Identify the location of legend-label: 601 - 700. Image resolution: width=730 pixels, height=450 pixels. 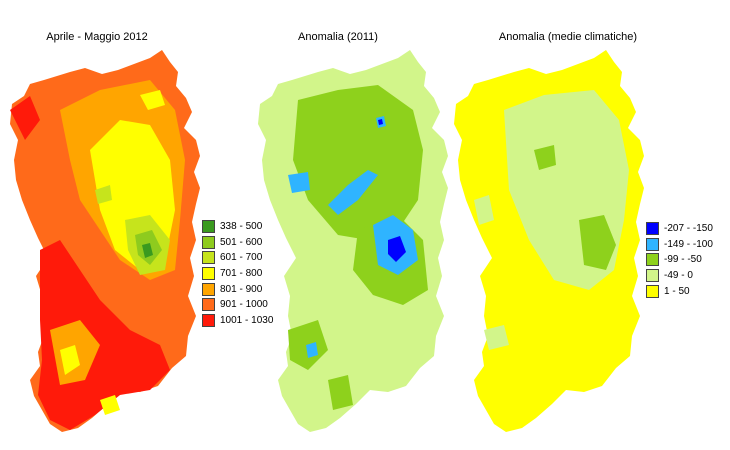
(241, 258).